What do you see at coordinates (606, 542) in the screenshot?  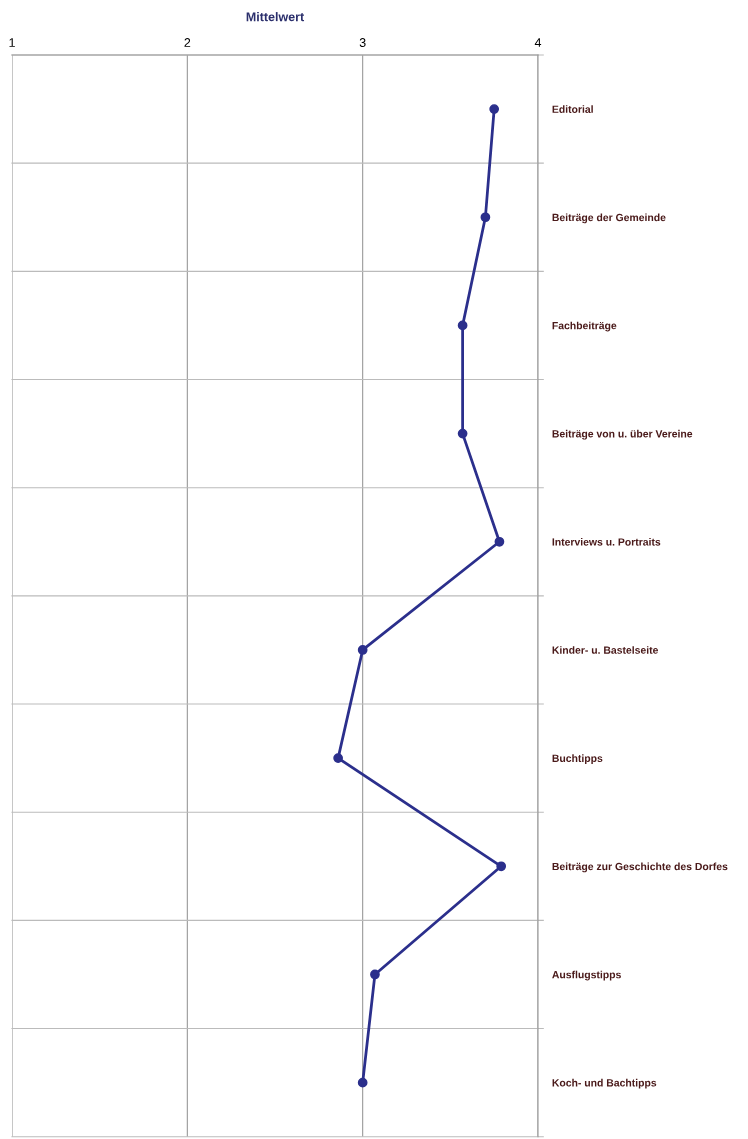 I see `y-tick-label: Interviews u. Portraits` at bounding box center [606, 542].